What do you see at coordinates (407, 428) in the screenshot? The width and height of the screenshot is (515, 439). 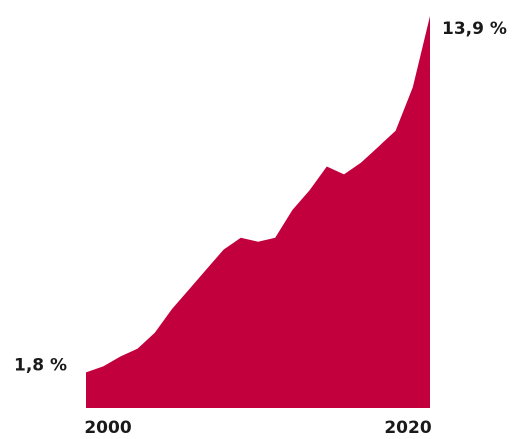 I see `x-tick-label-end: 2020` at bounding box center [407, 428].